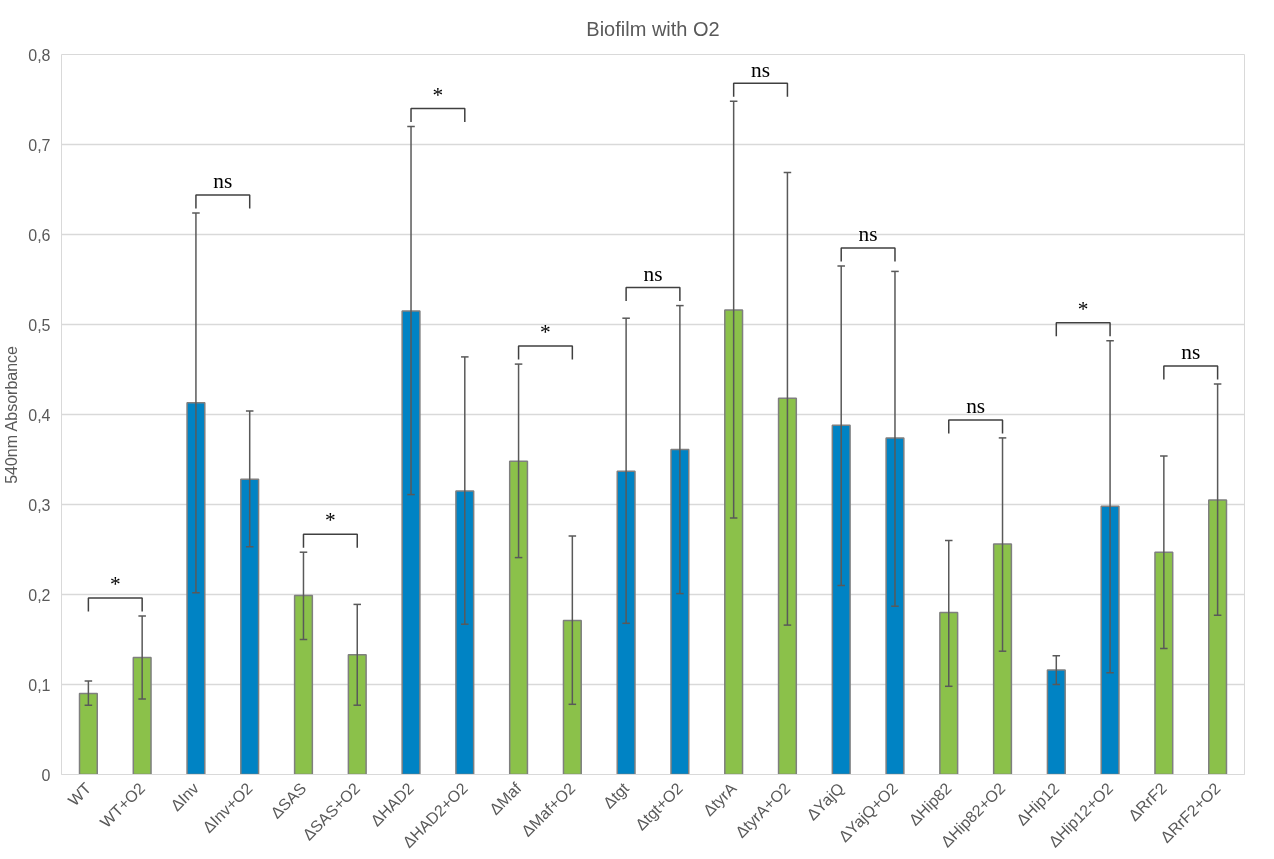 This screenshot has height=859, width=1274. What do you see at coordinates (39, 595) in the screenshot?
I see `y-tick-label: 0,2` at bounding box center [39, 595].